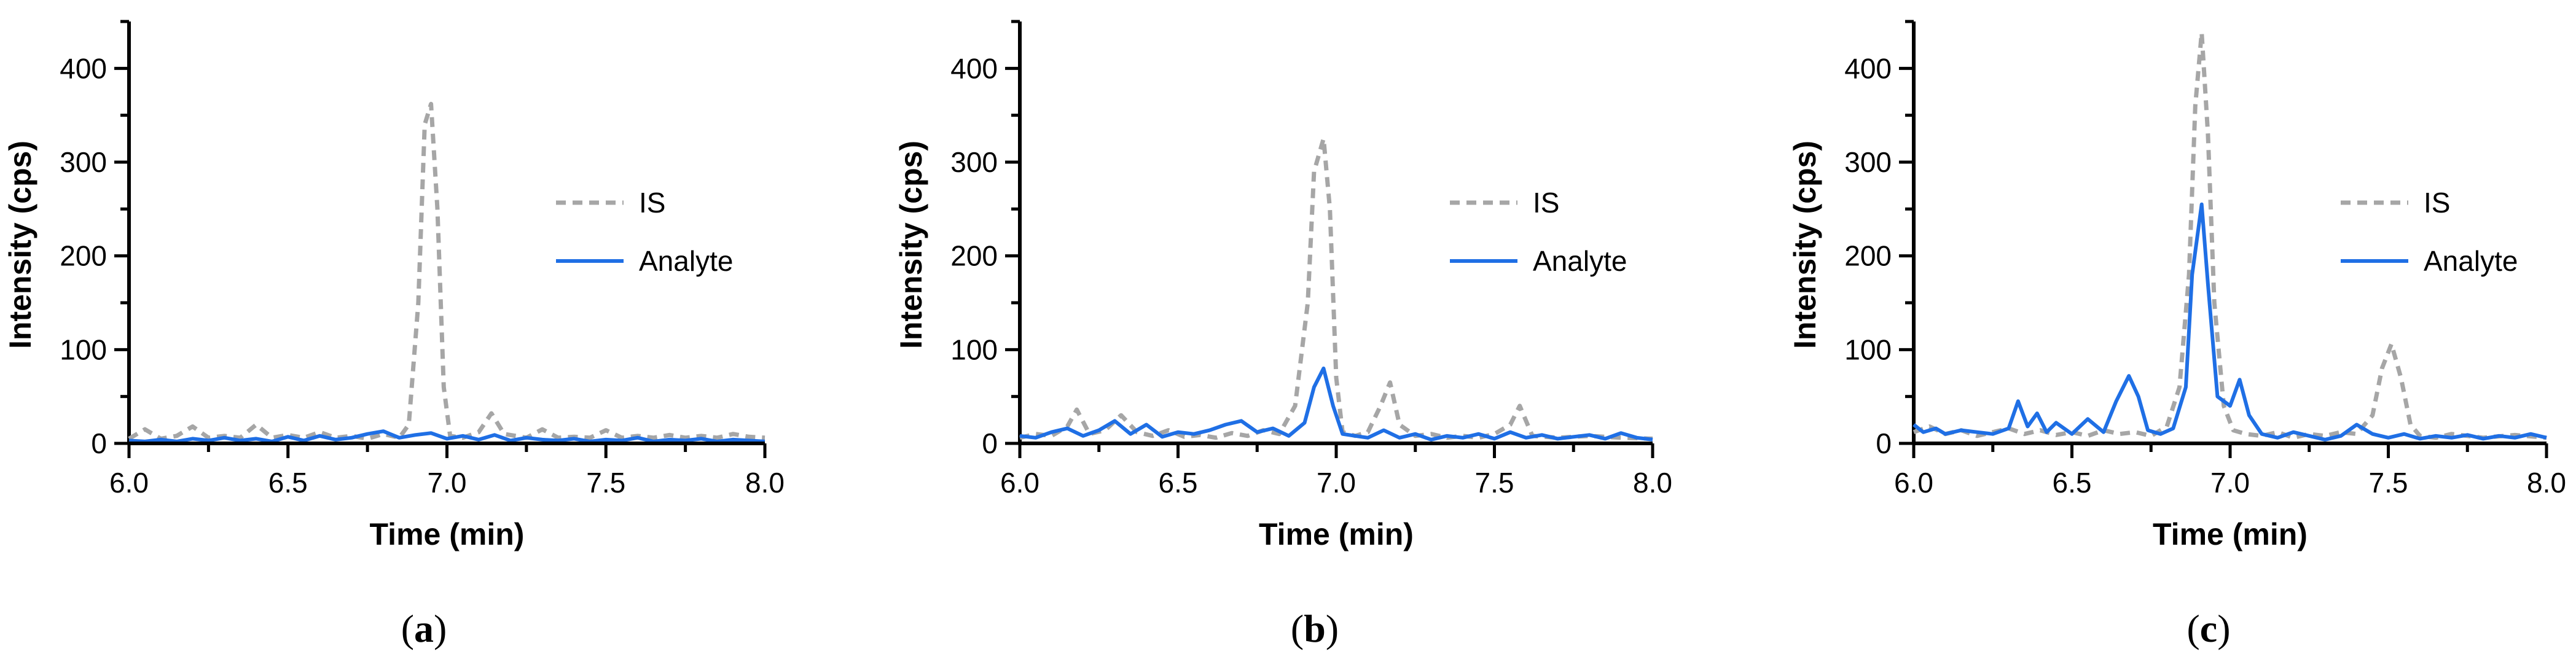 The image size is (2576, 662). I want to click on caption-letter: a, so click(424, 629).